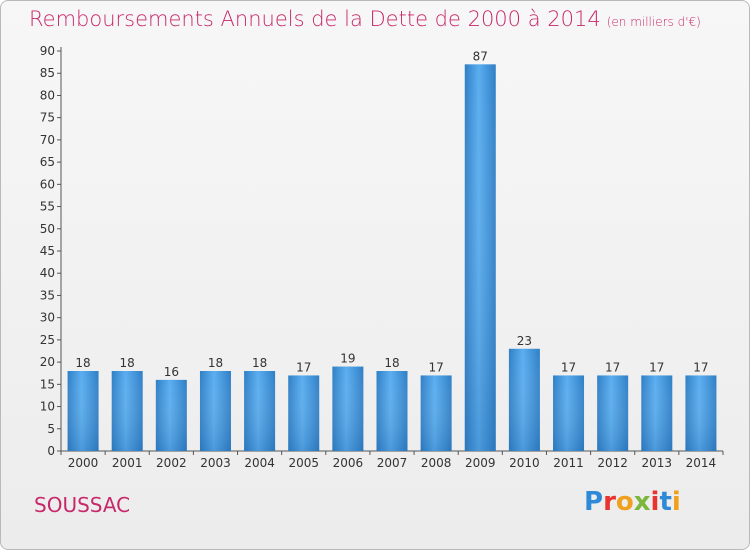 The height and width of the screenshot is (550, 750). What do you see at coordinates (609, 502) in the screenshot?
I see `logo-letter: r` at bounding box center [609, 502].